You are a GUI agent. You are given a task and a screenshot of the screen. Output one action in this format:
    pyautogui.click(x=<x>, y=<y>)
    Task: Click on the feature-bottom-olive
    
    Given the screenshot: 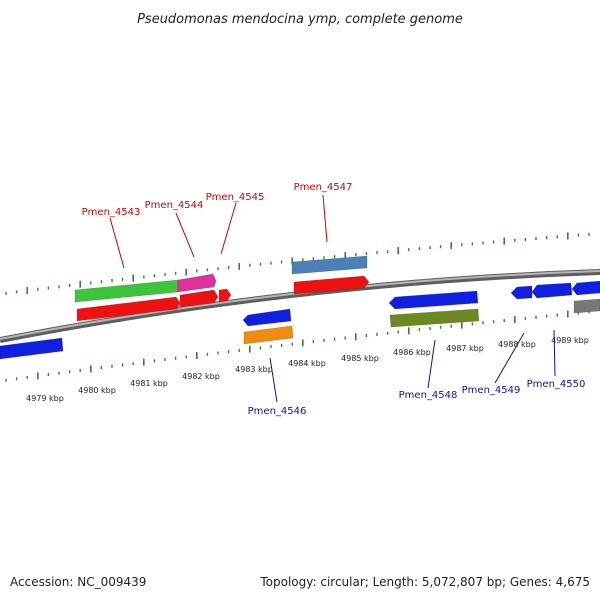 What is the action you would take?
    pyautogui.click(x=434, y=318)
    